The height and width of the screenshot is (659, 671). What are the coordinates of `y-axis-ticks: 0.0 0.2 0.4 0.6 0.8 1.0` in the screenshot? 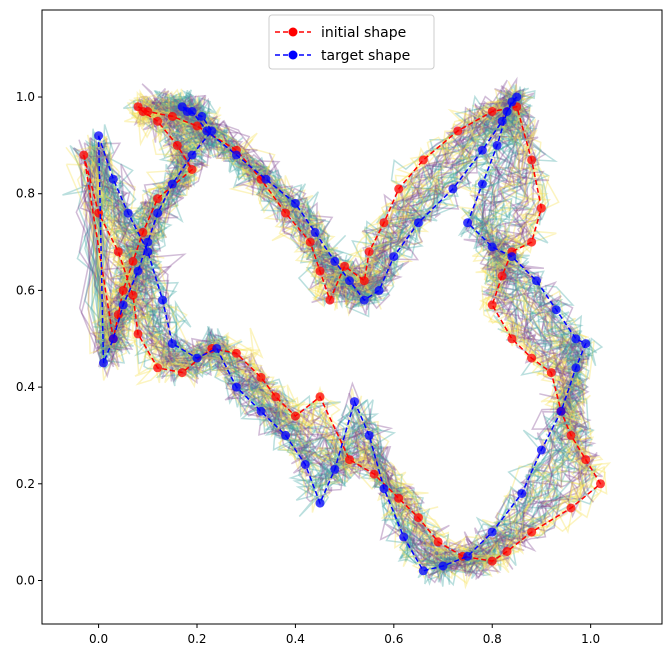 It's located at (29, 338).